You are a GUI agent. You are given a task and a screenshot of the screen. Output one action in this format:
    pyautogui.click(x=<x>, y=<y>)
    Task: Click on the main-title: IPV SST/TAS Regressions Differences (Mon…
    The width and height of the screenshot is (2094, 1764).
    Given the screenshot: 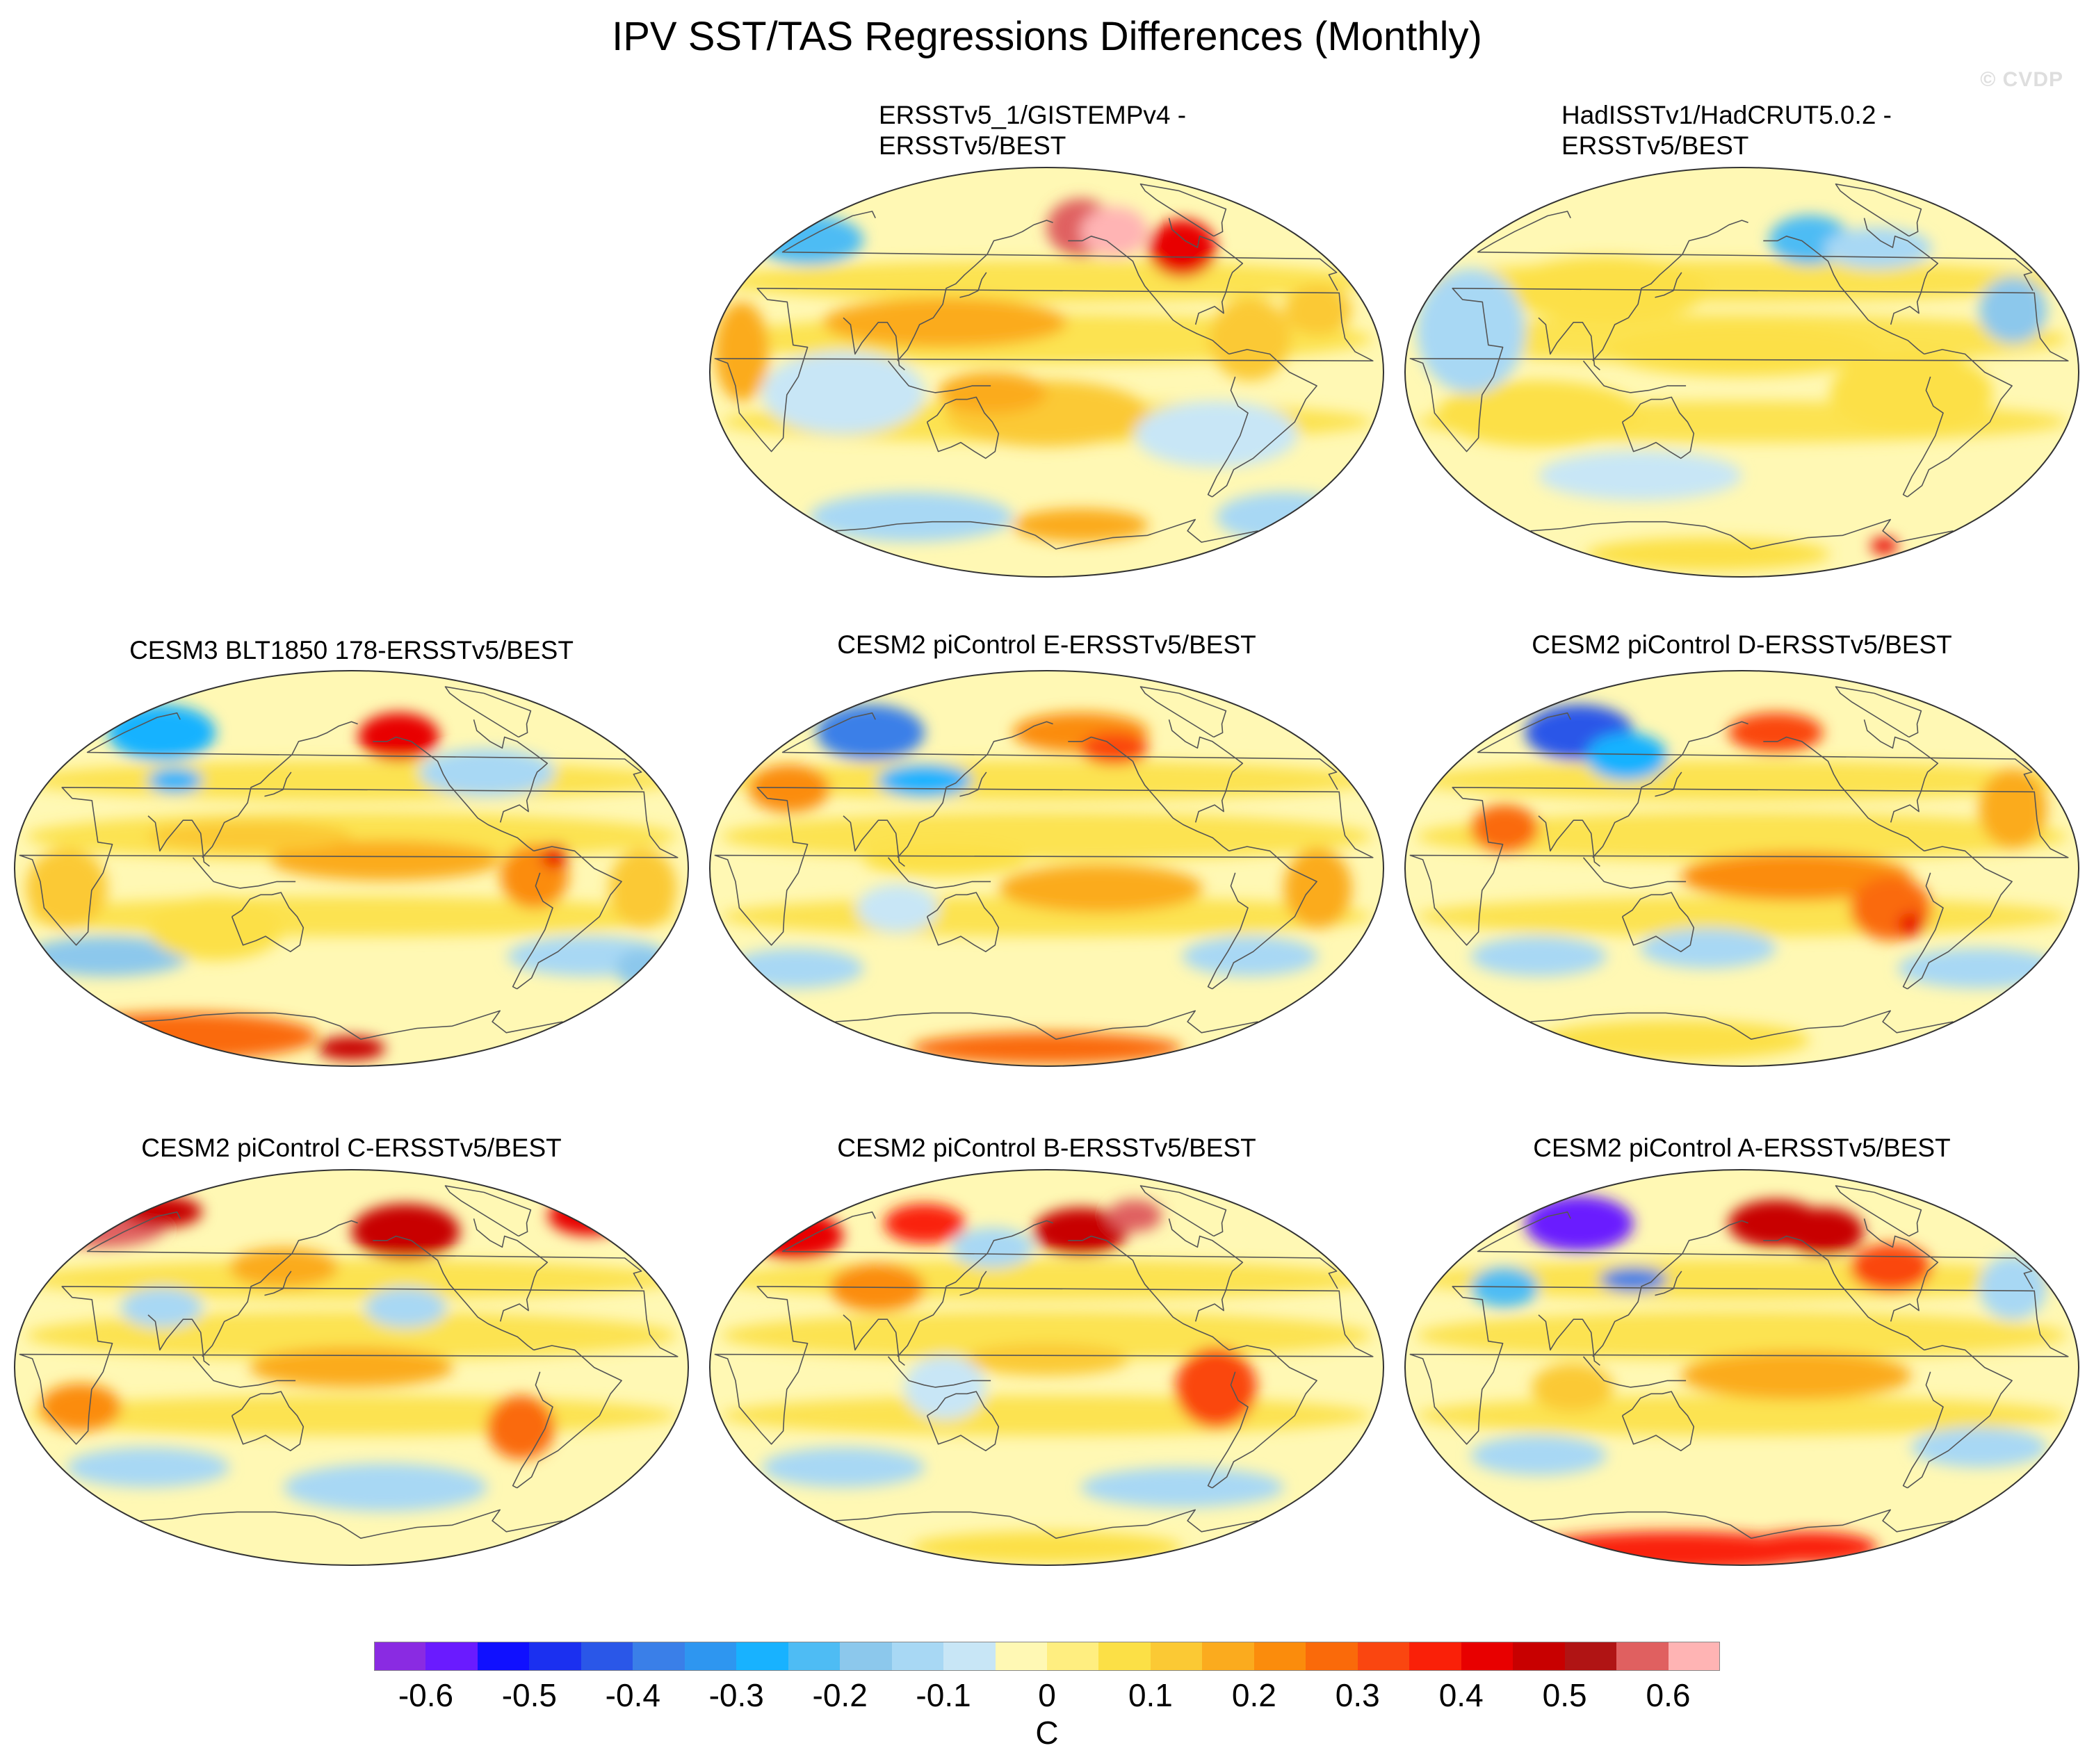 What is the action you would take?
    pyautogui.click(x=1047, y=36)
    